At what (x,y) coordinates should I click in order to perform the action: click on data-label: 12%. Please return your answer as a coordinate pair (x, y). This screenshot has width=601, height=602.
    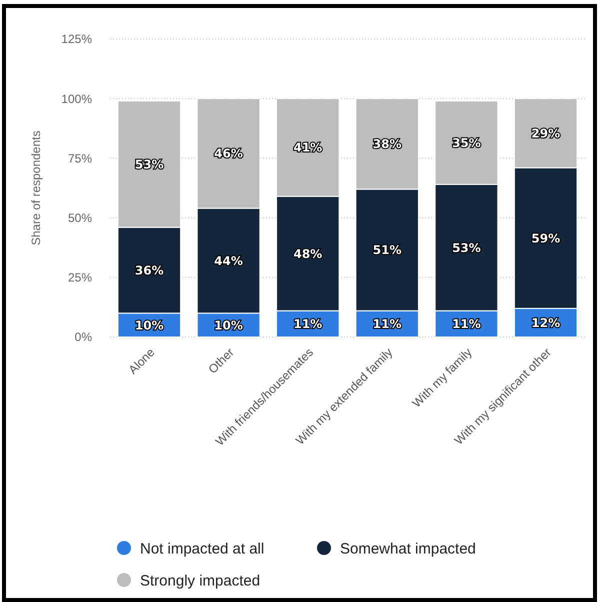
    Looking at the image, I should click on (545, 323).